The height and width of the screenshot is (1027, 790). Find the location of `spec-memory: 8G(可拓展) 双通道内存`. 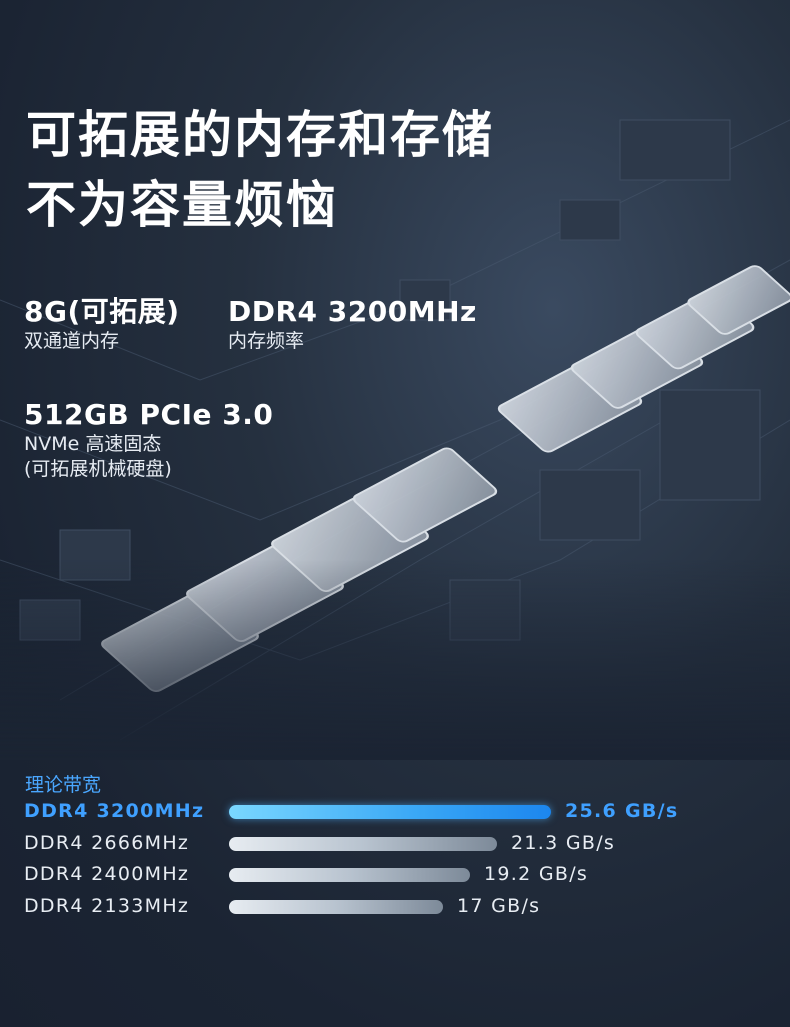

spec-memory: 8G(可拓展) 双通道内存 is located at coordinates (102, 324).